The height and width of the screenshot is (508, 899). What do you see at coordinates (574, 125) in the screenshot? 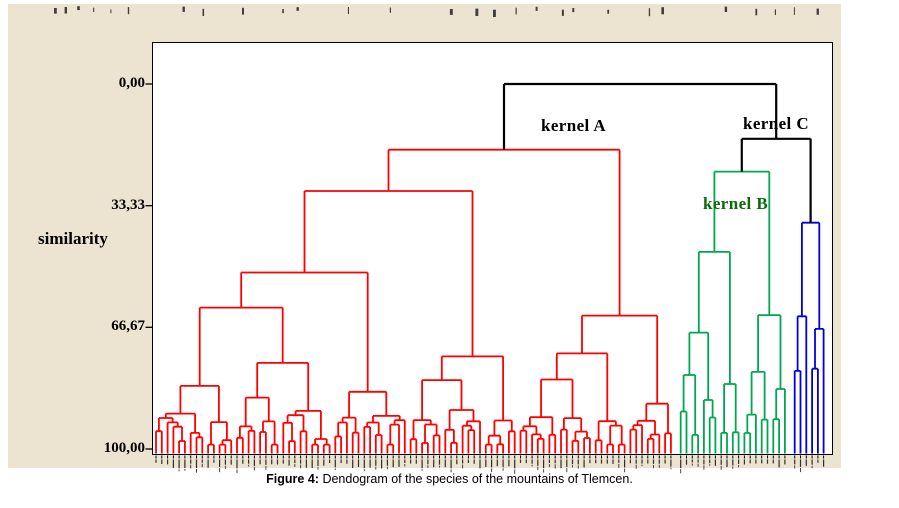
I see `cluster-label-kernel-a: kernel A` at bounding box center [574, 125].